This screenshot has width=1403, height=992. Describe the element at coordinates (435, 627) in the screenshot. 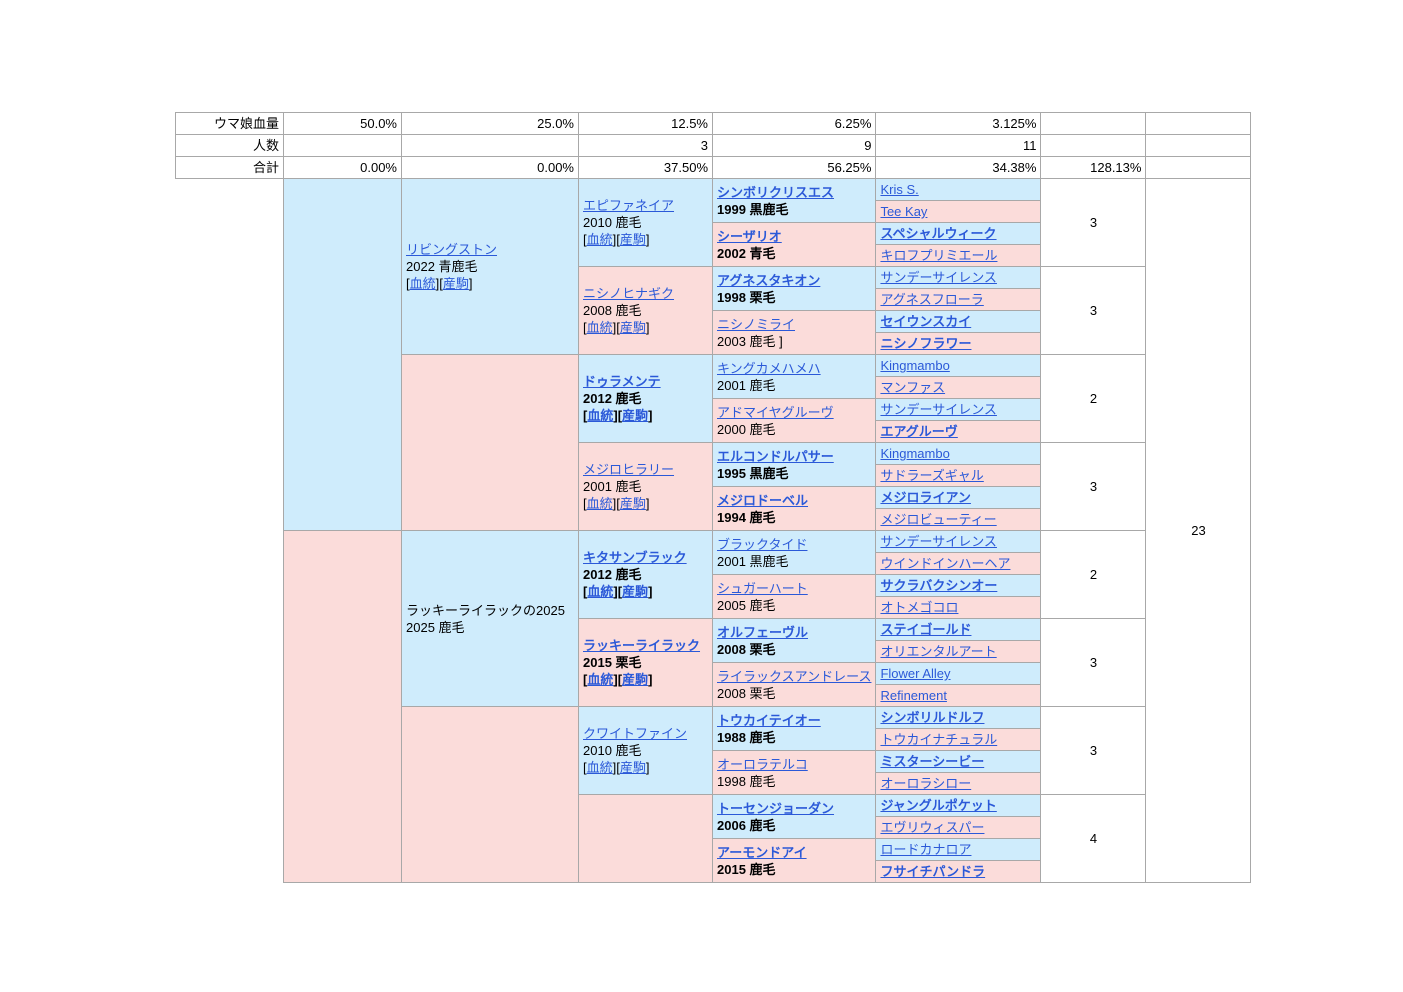

I see `horse-detail: 2025 鹿毛` at that location.